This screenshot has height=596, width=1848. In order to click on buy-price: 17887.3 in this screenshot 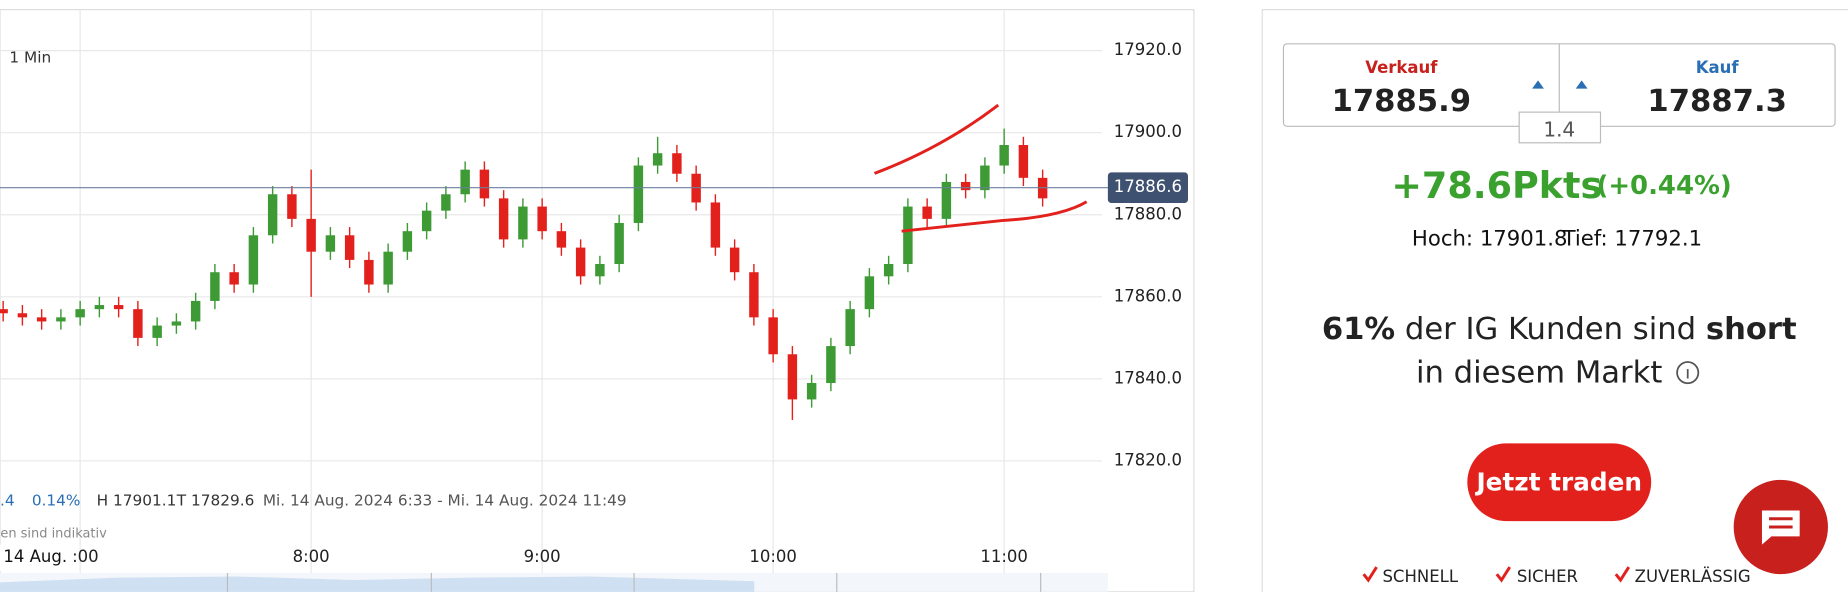, I will do `click(1717, 101)`.